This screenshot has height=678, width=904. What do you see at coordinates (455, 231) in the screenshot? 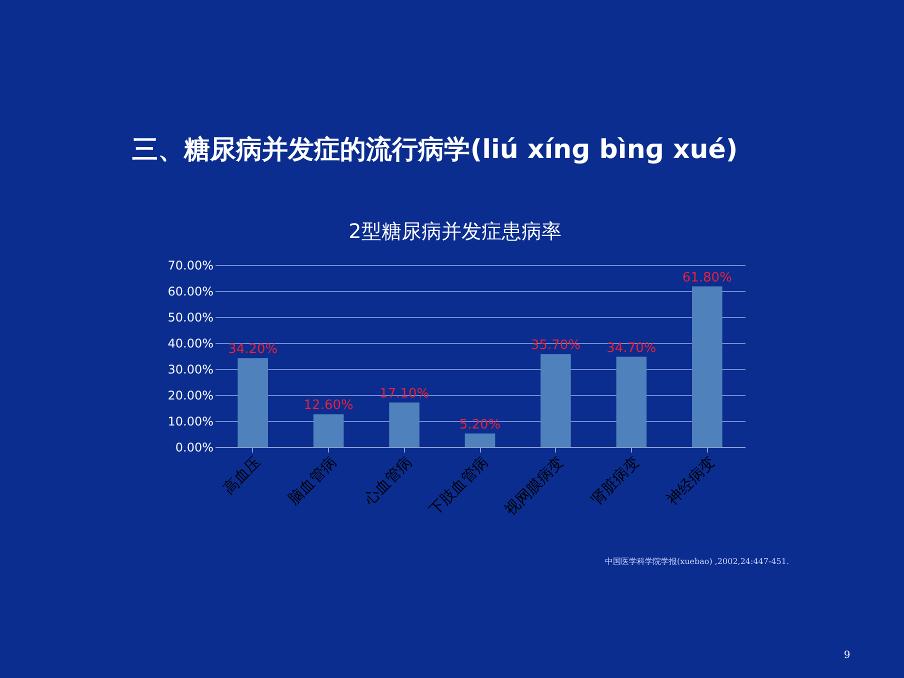
I see `chart-subtitle: 2型糖尿病并发症患病率` at bounding box center [455, 231].